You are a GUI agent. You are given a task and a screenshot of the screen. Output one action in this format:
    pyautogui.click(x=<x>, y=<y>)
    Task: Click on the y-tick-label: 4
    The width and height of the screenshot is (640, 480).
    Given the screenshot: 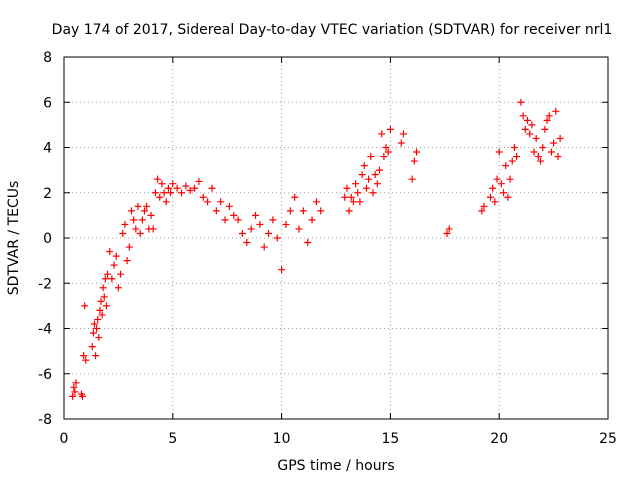 What is the action you would take?
    pyautogui.click(x=47, y=149)
    